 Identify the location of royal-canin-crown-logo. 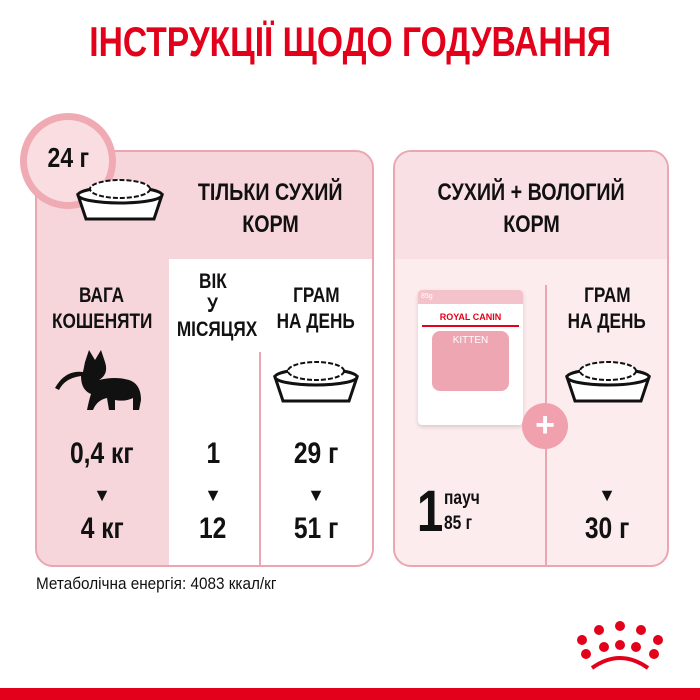
(620, 645).